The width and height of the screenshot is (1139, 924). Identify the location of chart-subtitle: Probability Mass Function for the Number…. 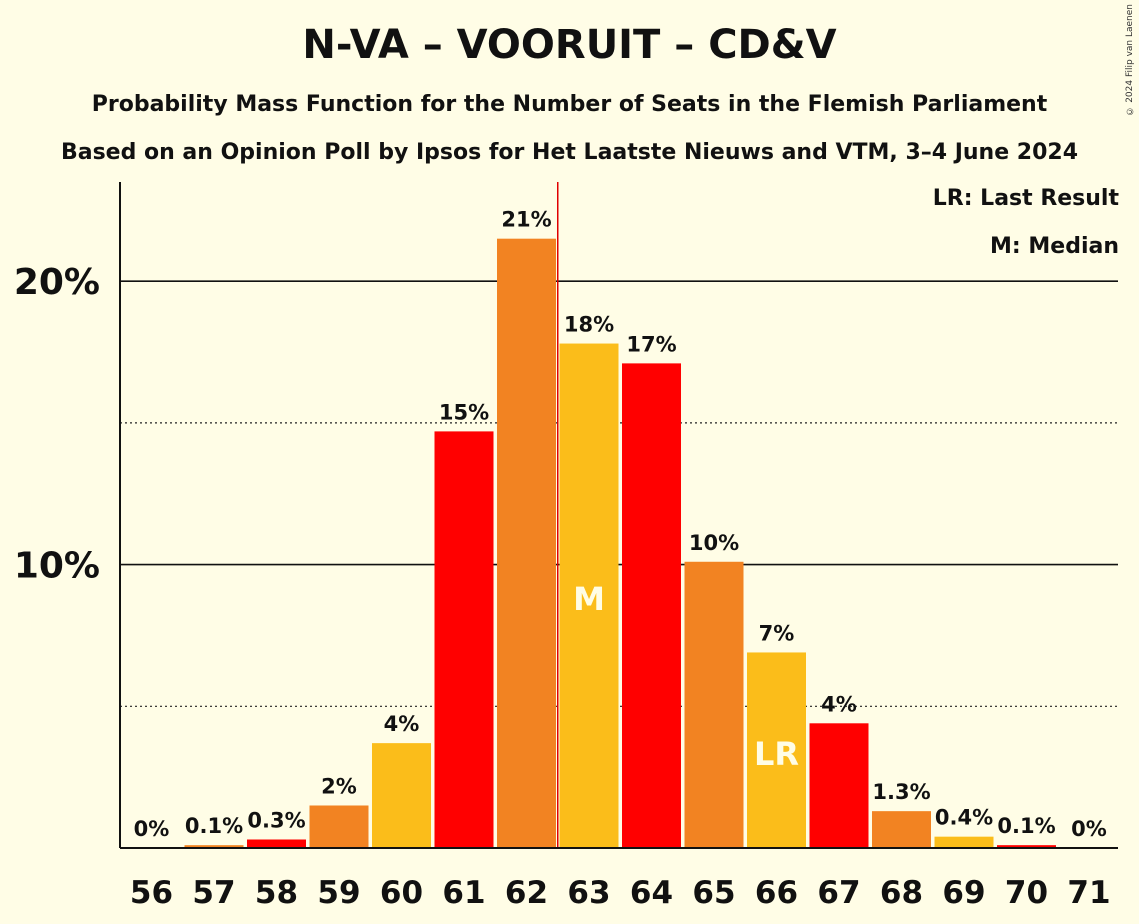
(569, 104).